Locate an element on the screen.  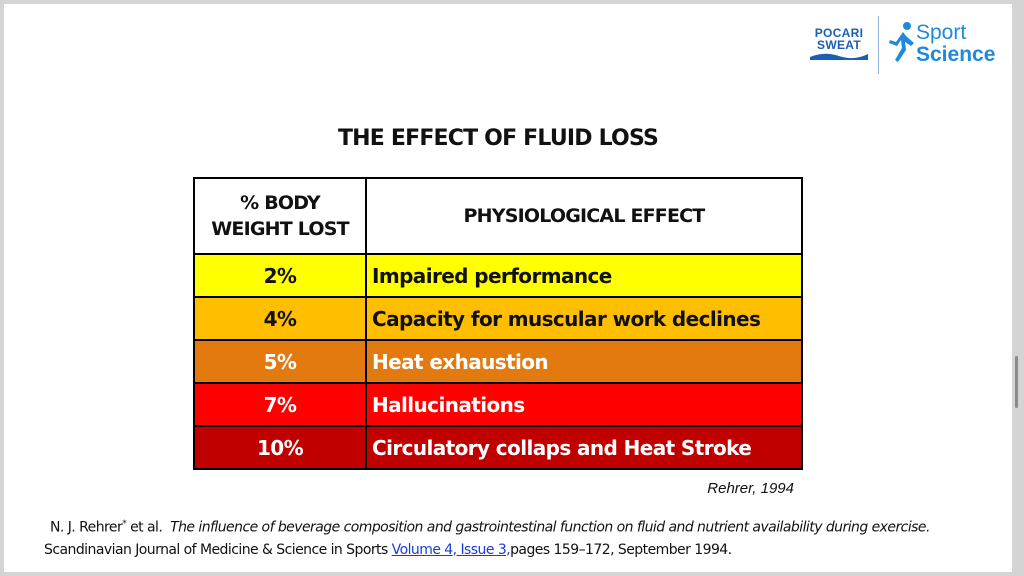
effect-cell: Capacity for muscular work declines is located at coordinates (584, 318).